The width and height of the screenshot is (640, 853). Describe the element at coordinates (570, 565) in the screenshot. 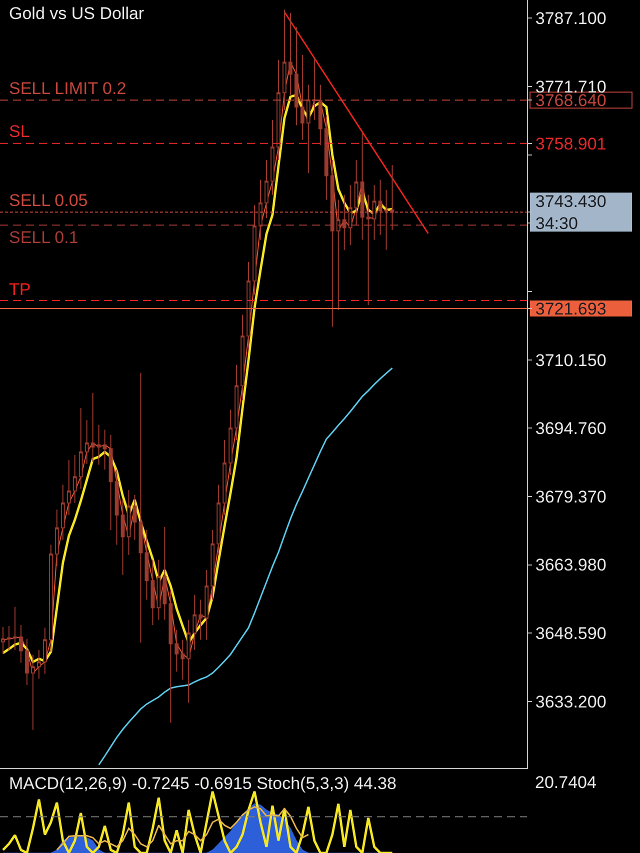

I see `y-tick-label: 3663.980` at that location.